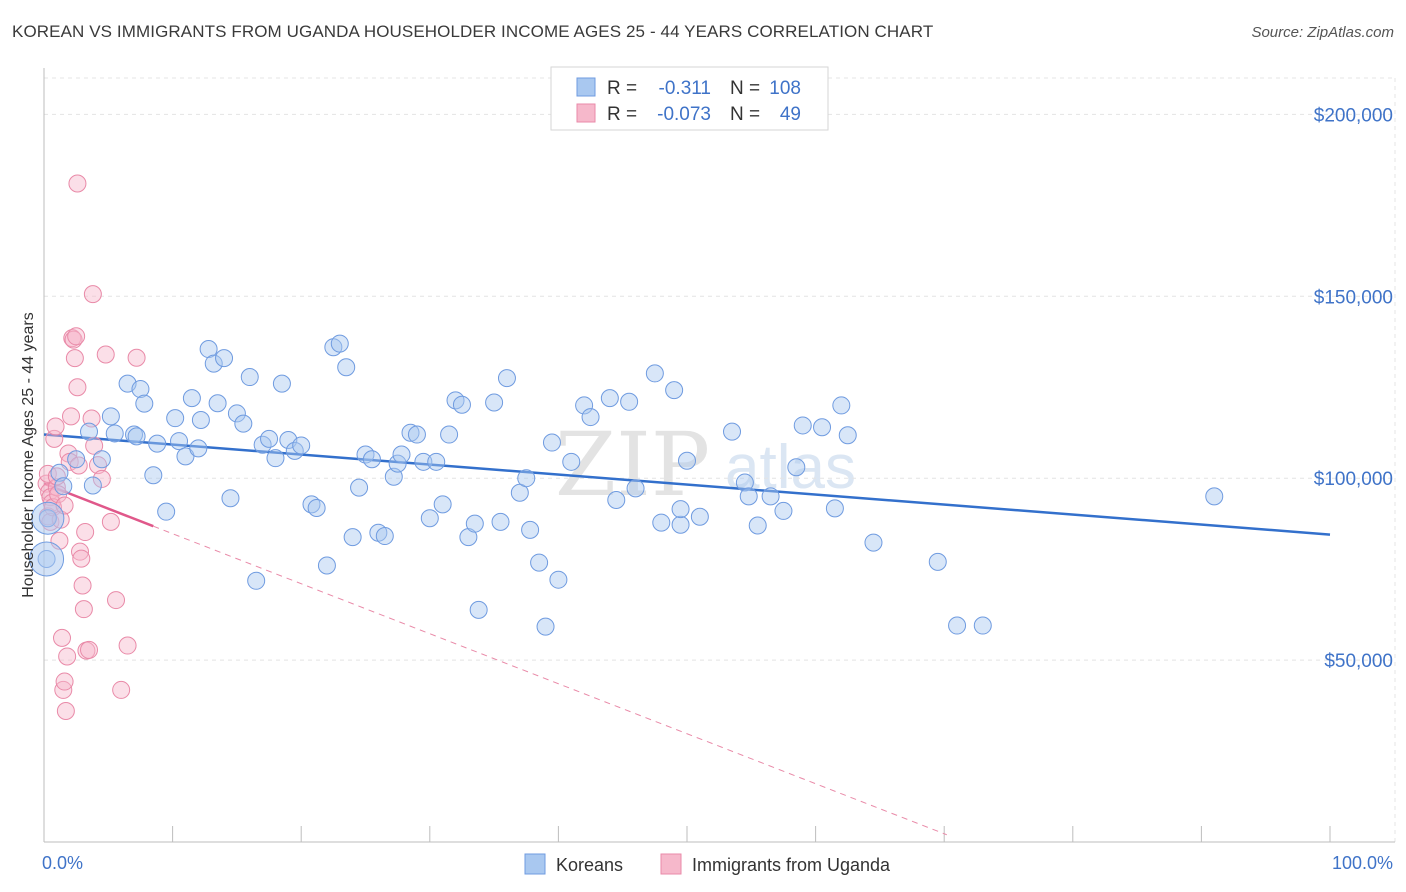  I want to click on legend-swatch-koreans, so click(586, 87).